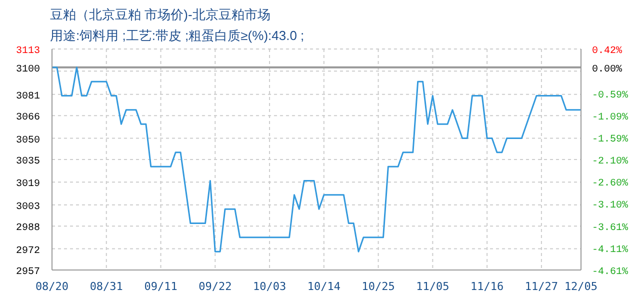 Image resolution: width=630 pixels, height=300 pixels. Describe the element at coordinates (28, 272) in the screenshot. I see `y-tick-label: 2957` at that location.